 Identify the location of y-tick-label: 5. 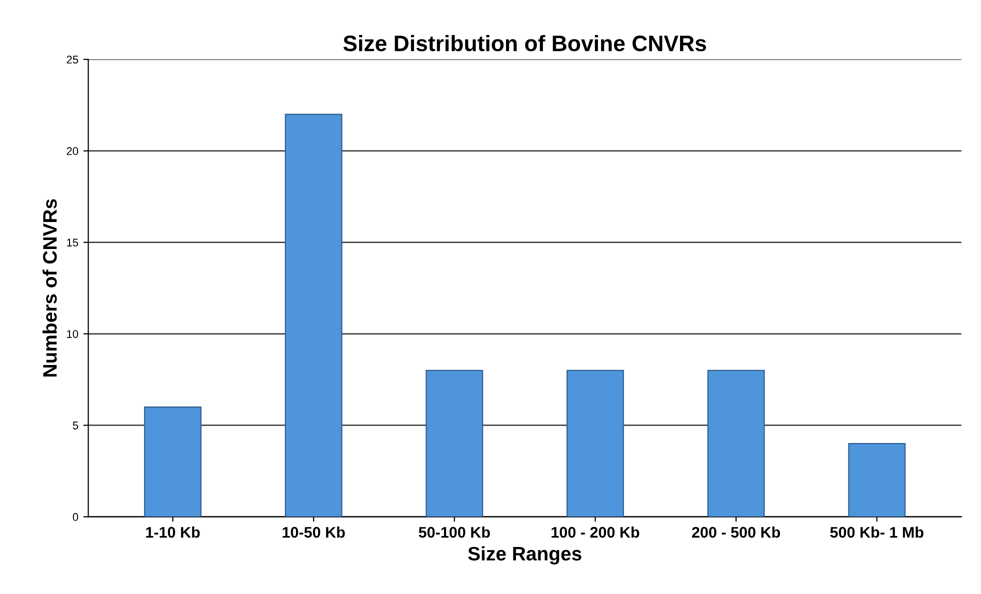
(75, 426).